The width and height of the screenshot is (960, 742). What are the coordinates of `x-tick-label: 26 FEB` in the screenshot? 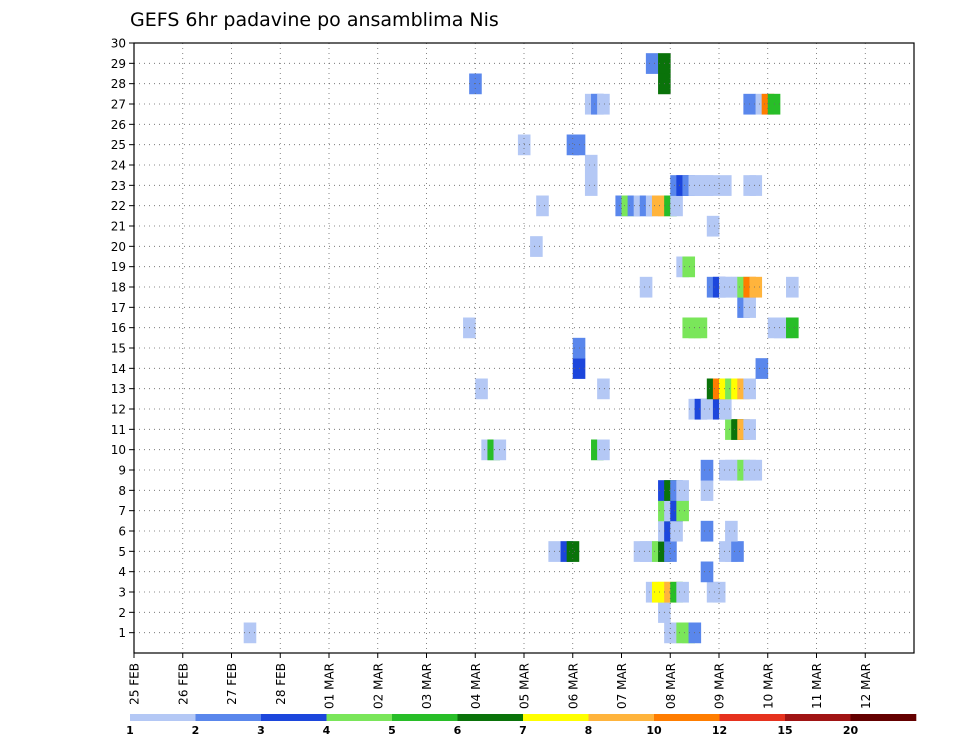 It's located at (183, 684).